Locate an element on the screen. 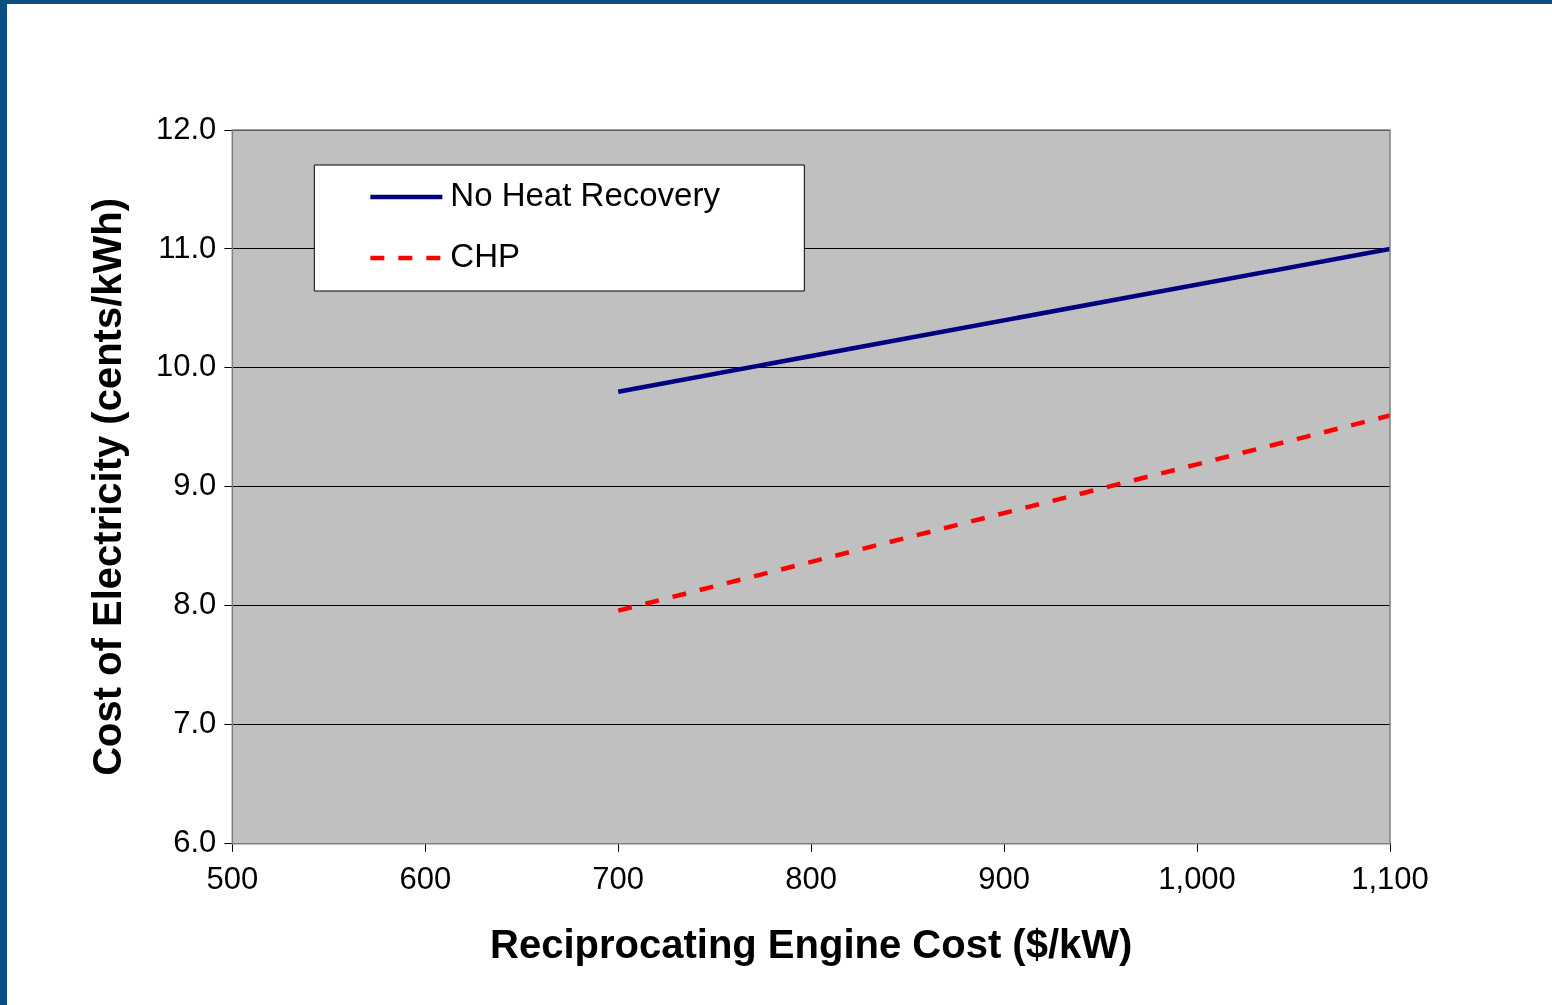 The height and width of the screenshot is (1005, 1552). x-tick-label: 700 is located at coordinates (618, 878).